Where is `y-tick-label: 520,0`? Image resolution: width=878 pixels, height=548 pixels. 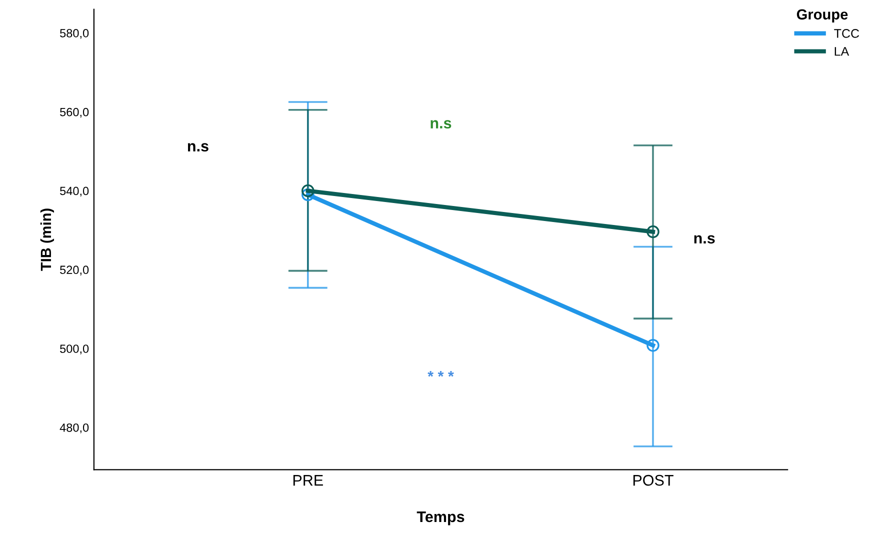 y-tick-label: 520,0 is located at coordinates (74, 271).